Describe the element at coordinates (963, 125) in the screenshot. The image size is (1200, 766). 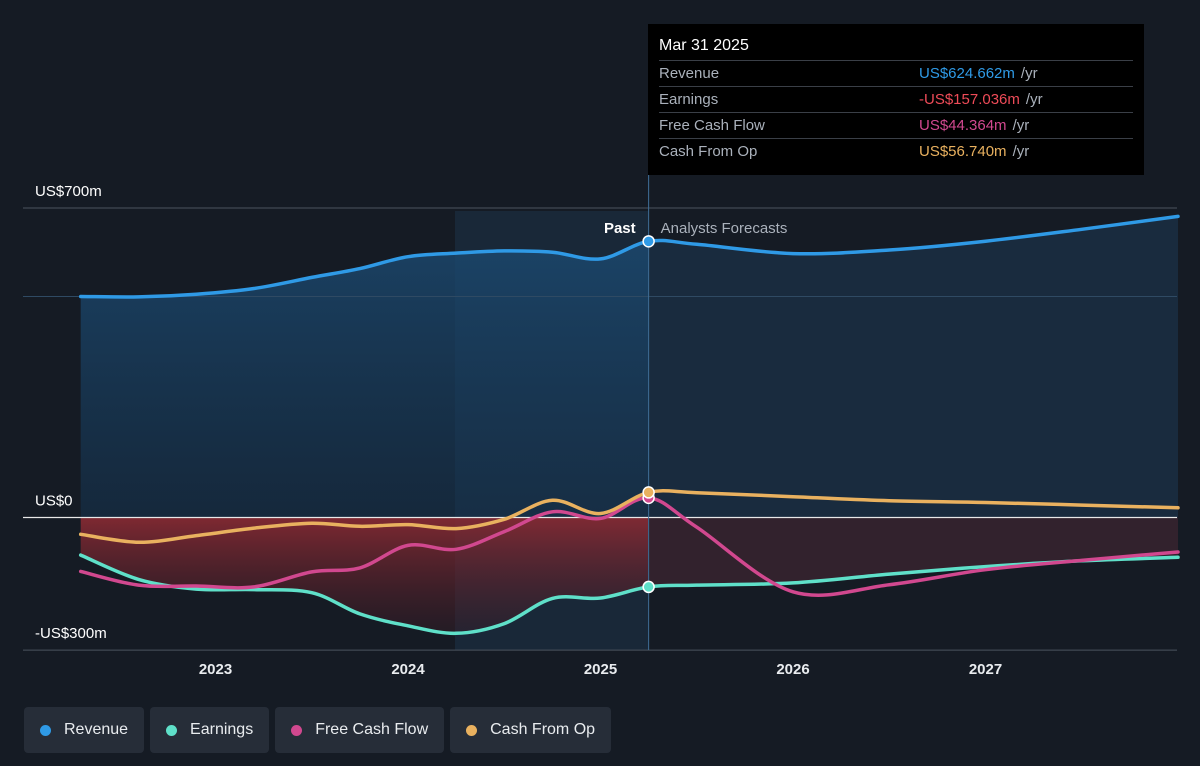
I see `tooltip-row-value: US$44.364m` at that location.